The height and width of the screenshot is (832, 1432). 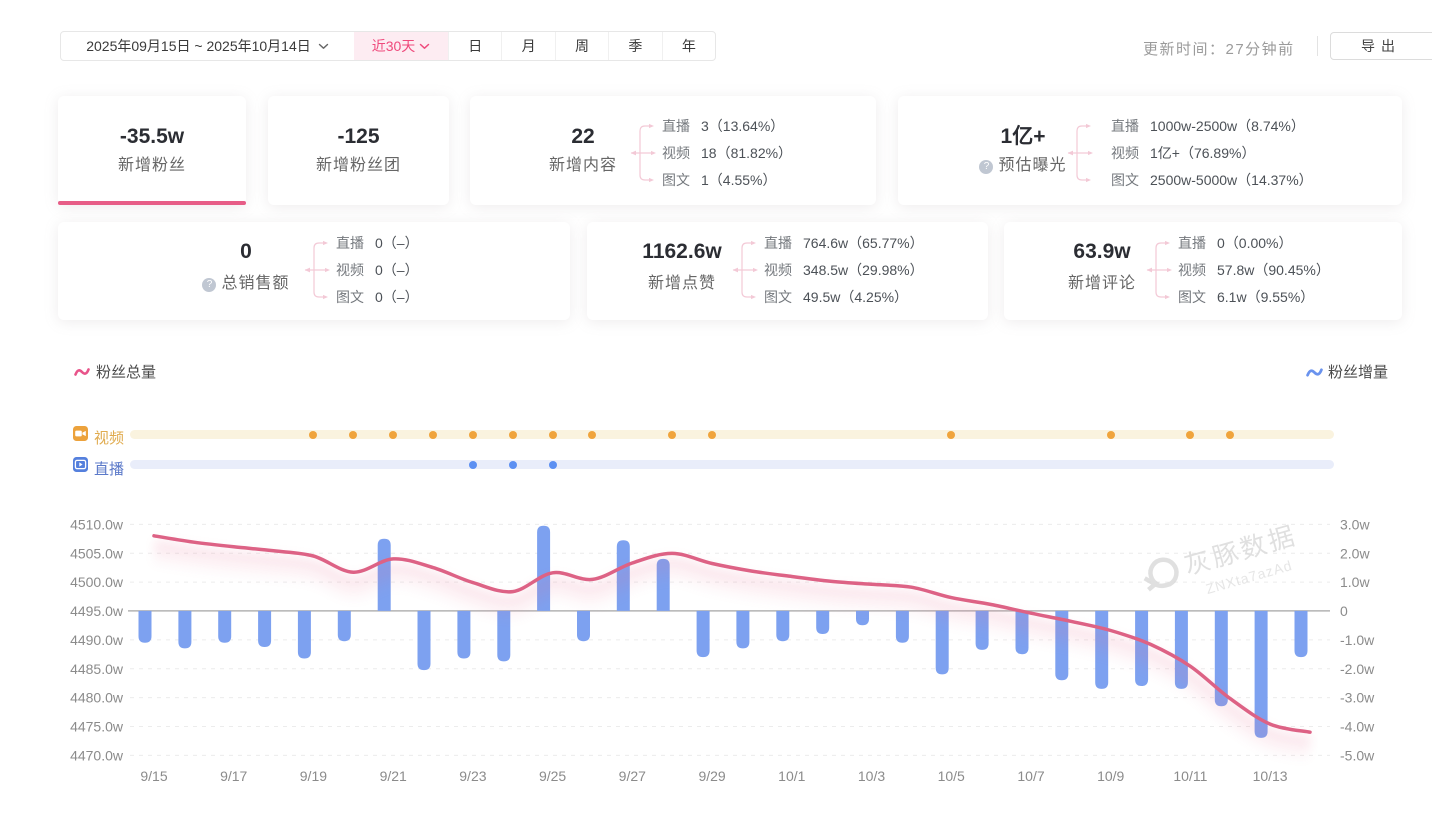 What do you see at coordinates (1357, 727) in the screenshot?
I see `svg-text: -4.0w` at bounding box center [1357, 727].